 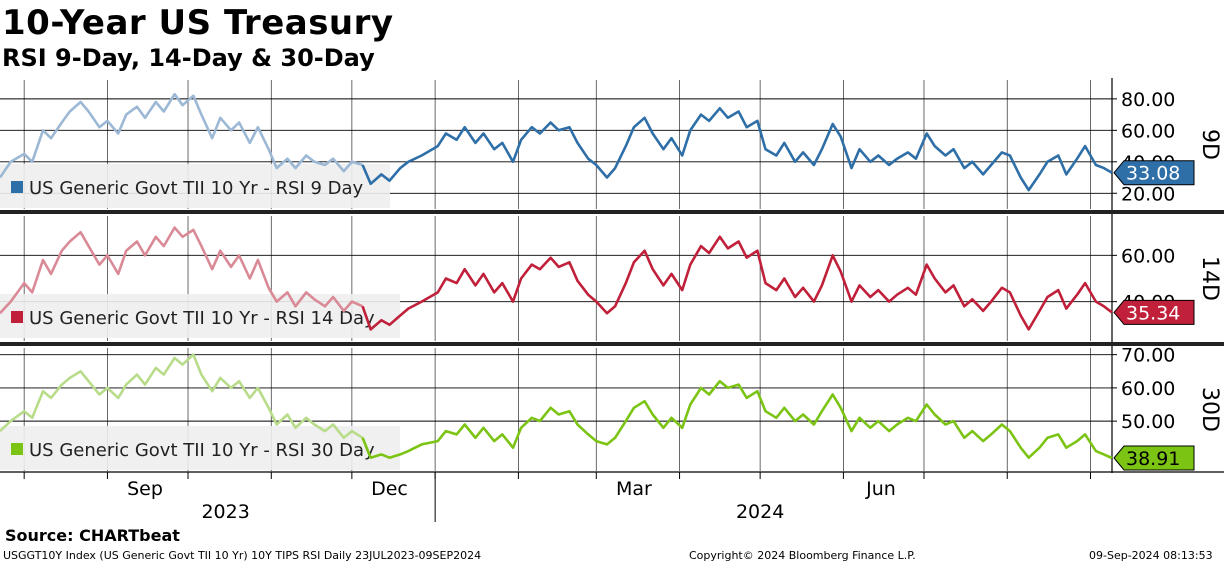 I want to click on rsi14-series-faded, so click(x=182, y=270).